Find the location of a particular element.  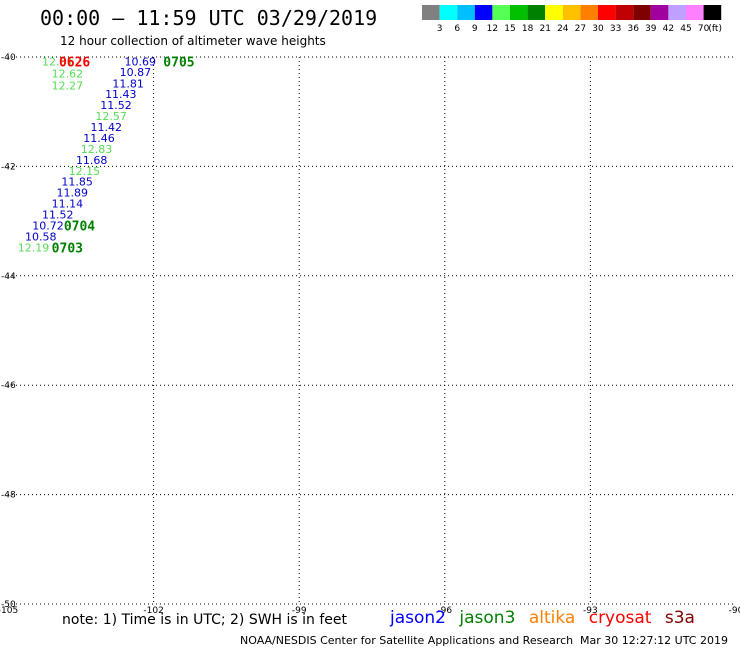

swh-measurement: 11.14 is located at coordinates (68, 204).